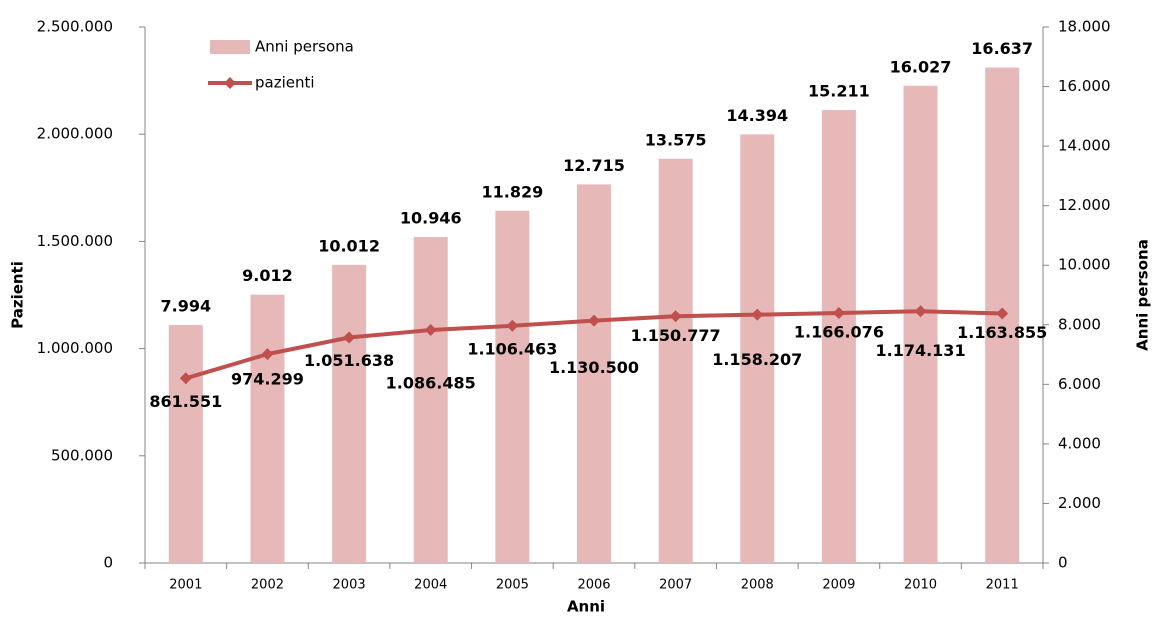  I want to click on bar-value-label: 14.394, so click(757, 115).